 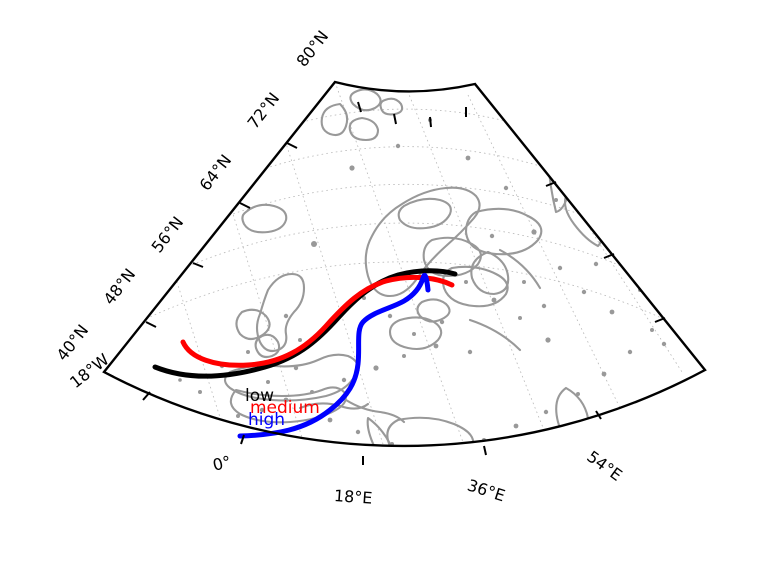 I want to click on legend-item-low: low, so click(x=260, y=396).